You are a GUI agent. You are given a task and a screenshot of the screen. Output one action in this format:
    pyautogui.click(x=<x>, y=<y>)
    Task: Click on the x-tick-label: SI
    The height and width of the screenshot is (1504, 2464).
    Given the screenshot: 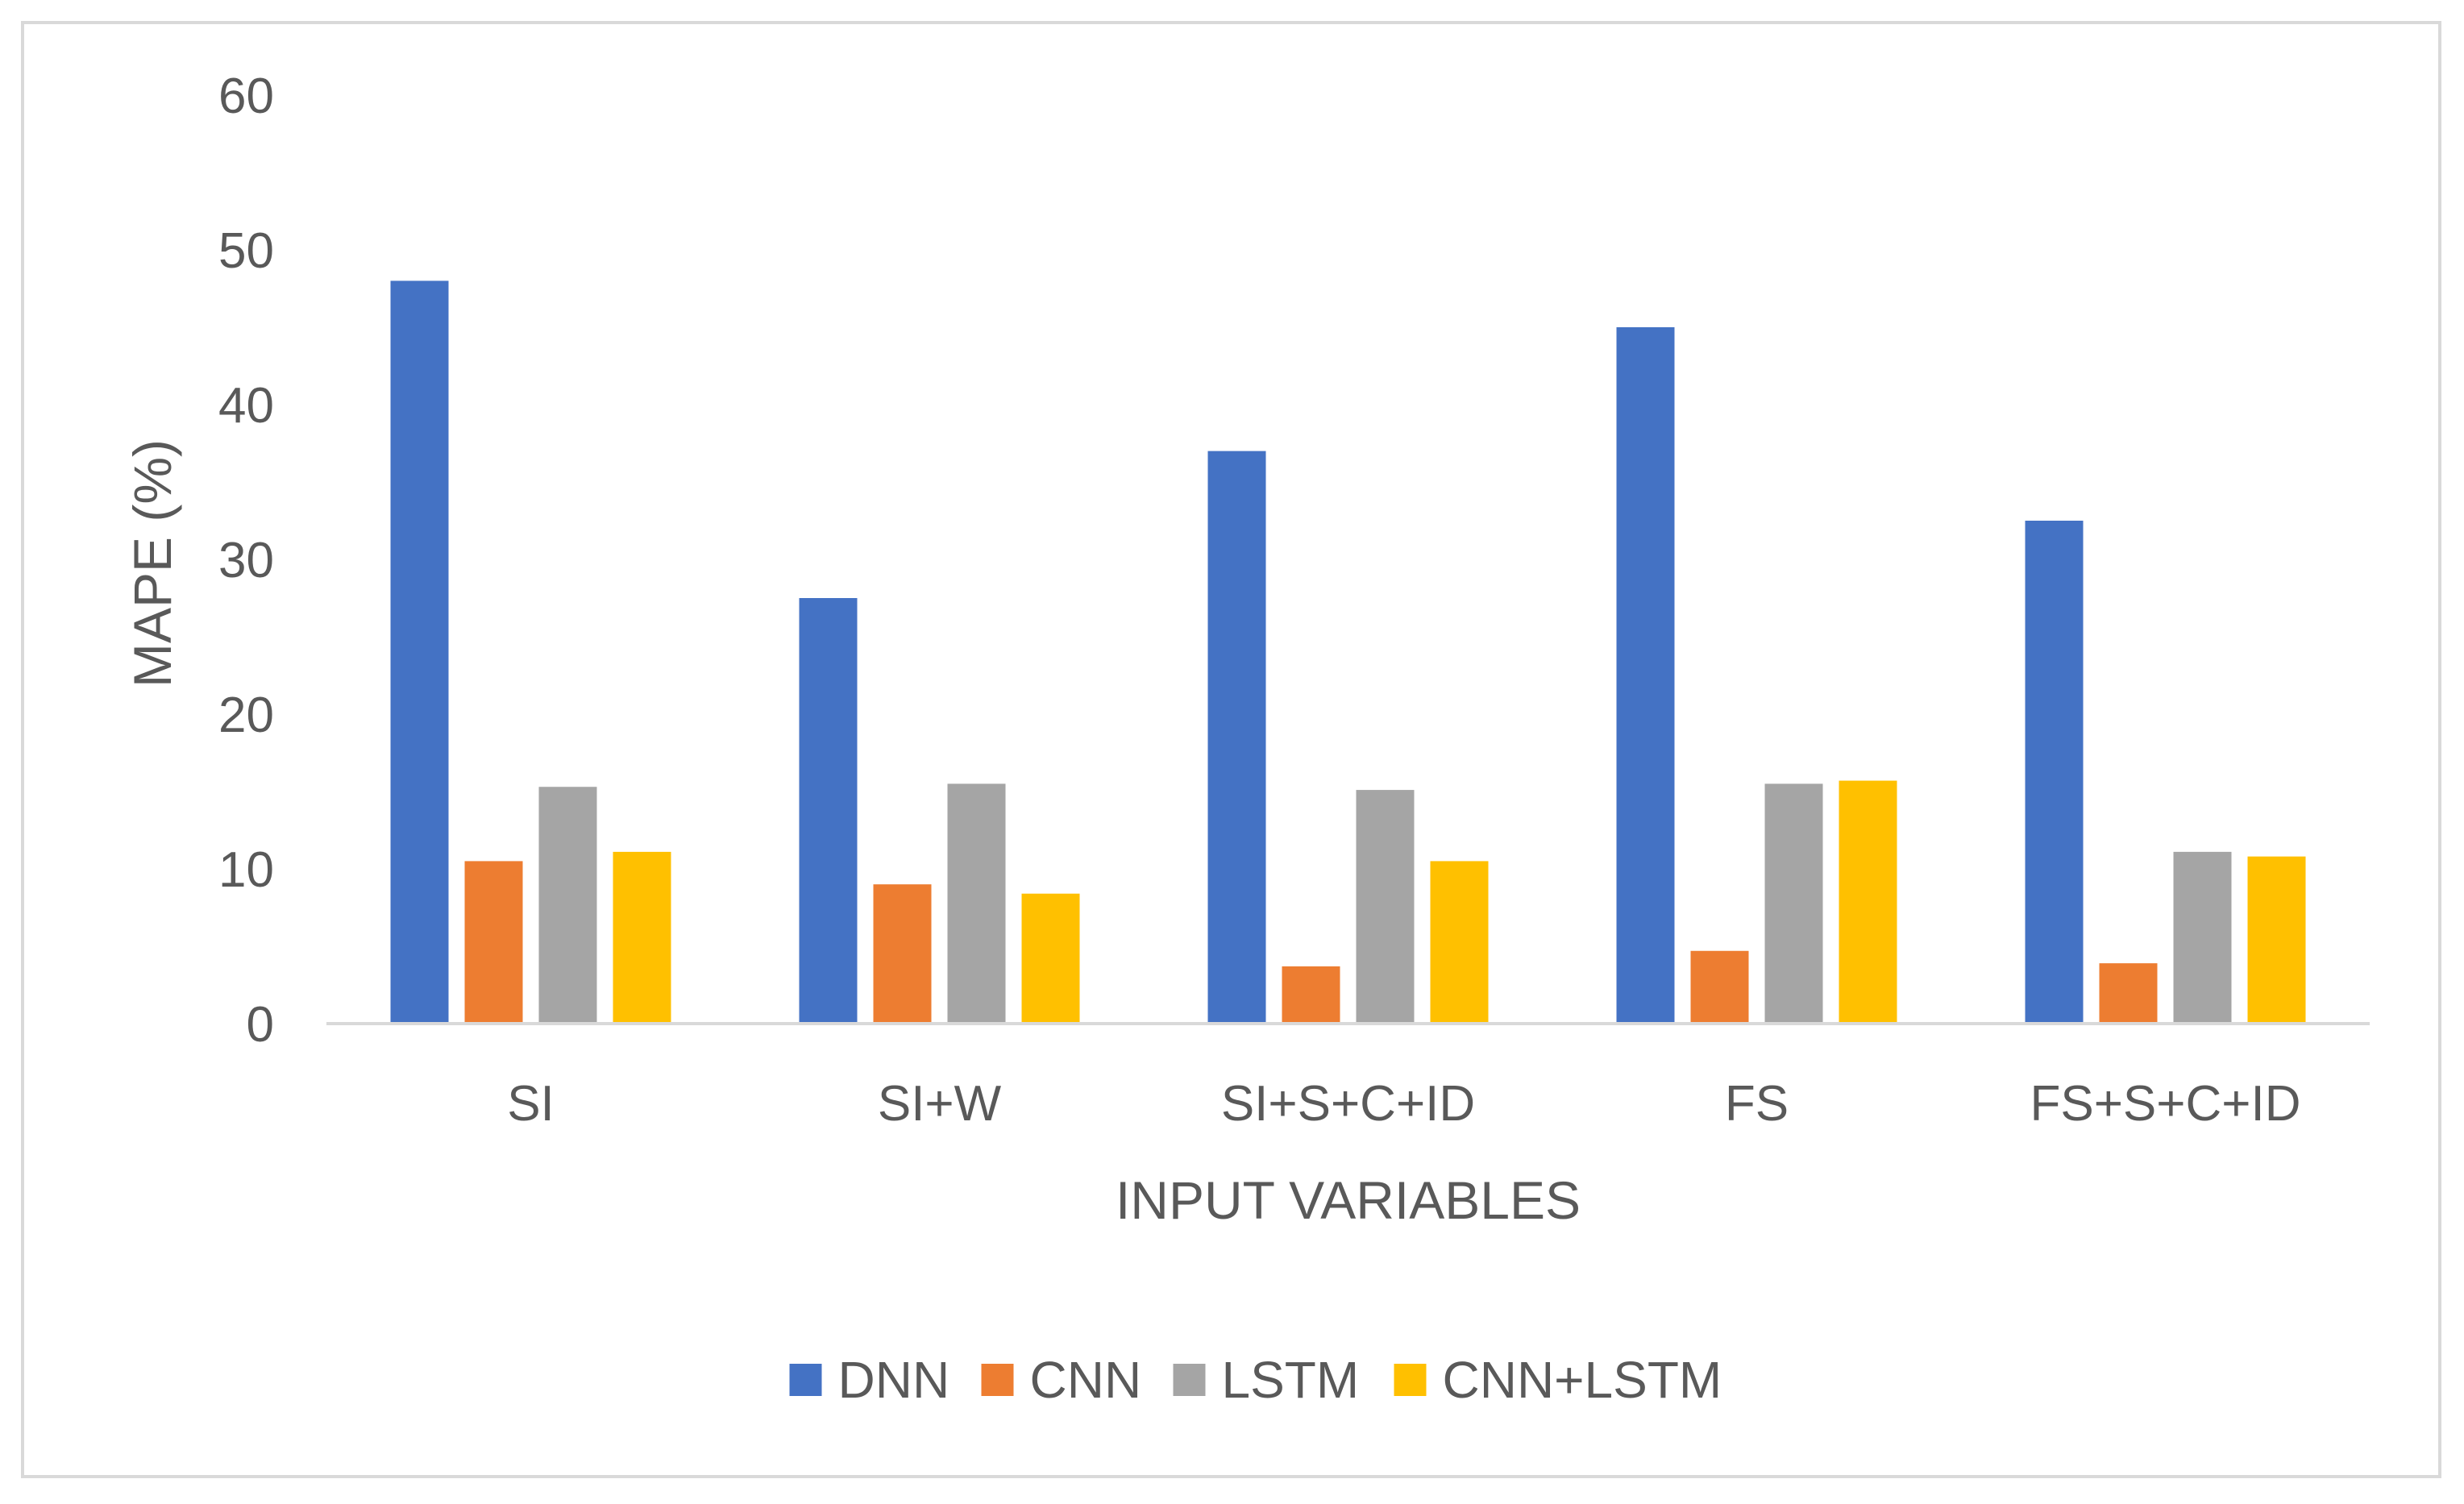 What is the action you would take?
    pyautogui.click(x=531, y=1104)
    